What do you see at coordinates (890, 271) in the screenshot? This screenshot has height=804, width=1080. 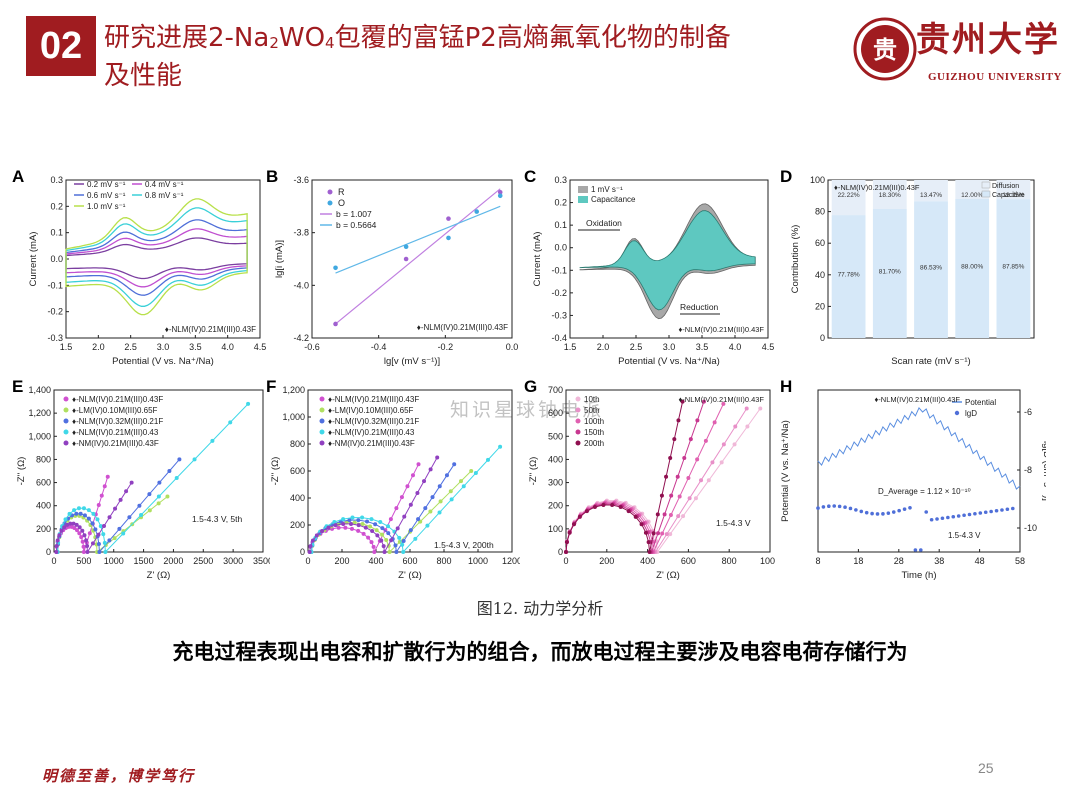 I see `capacitive-value-label: 81.70%` at bounding box center [890, 271].